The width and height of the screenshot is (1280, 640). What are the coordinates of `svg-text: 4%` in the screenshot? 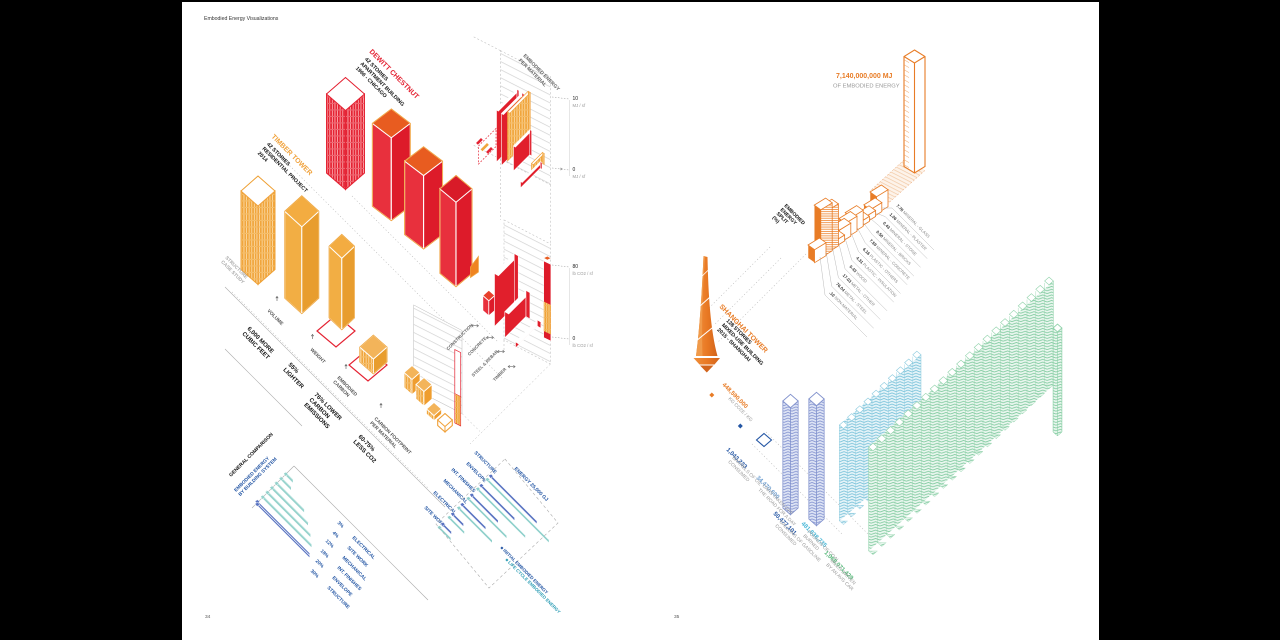 It's located at (336, 535).